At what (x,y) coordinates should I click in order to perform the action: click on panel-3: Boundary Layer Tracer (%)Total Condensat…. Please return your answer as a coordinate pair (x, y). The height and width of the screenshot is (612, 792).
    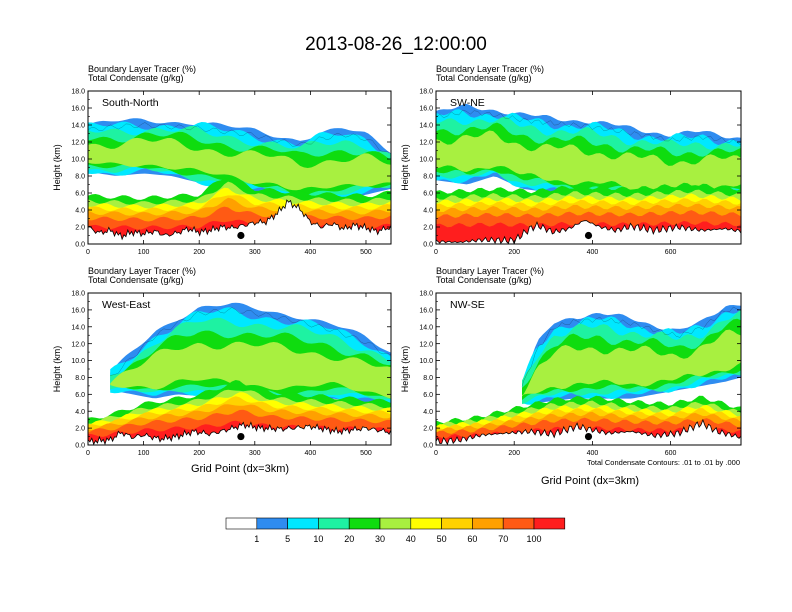
    Looking at the image, I should click on (571, 361).